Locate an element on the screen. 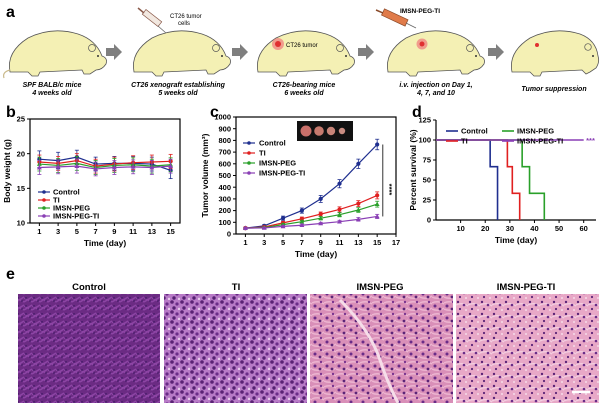 The image size is (600, 405). step-1-caption-line-2: 4 weeks old is located at coordinates (51, 93).